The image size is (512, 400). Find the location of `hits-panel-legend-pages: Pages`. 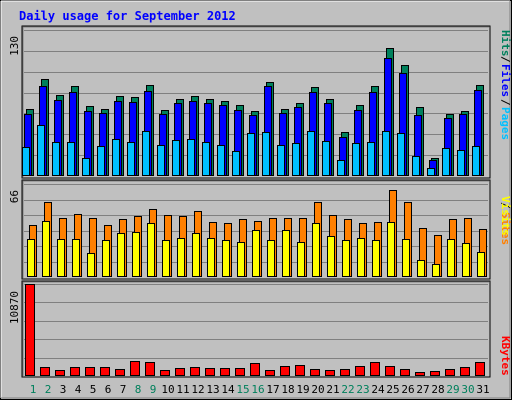

hits-panel-legend-pages: Pages is located at coordinates (505, 123).